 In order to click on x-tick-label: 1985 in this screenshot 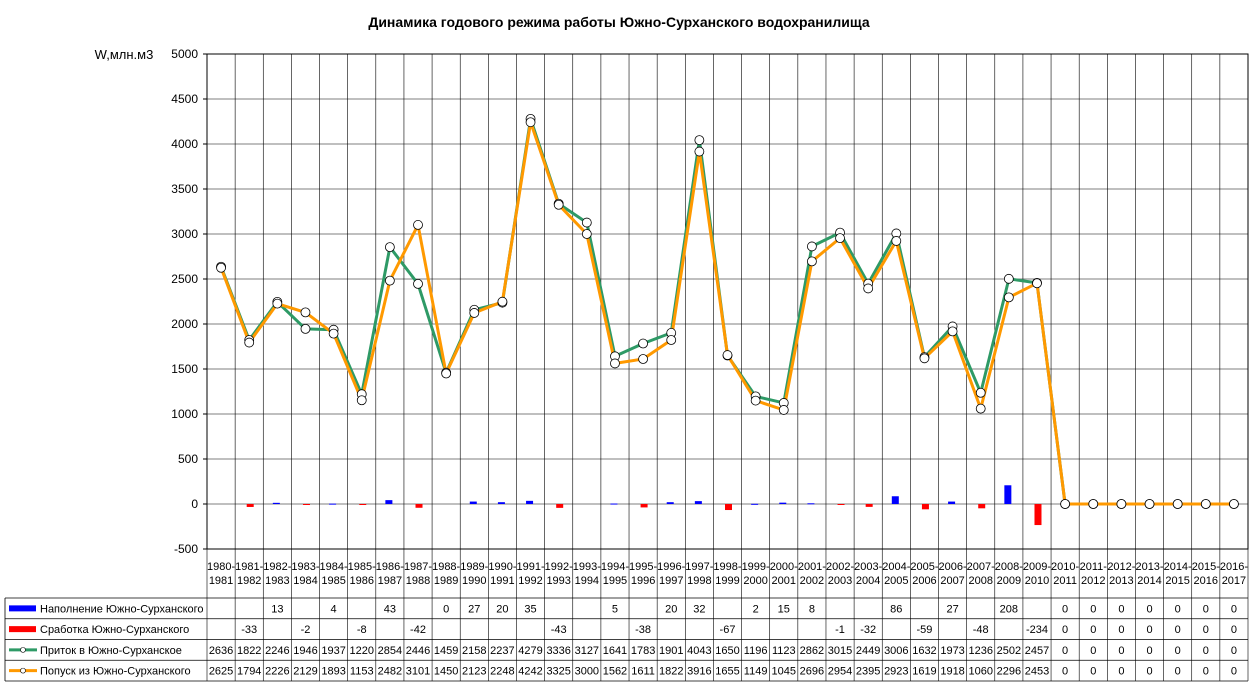, I will do `click(333, 581)`.